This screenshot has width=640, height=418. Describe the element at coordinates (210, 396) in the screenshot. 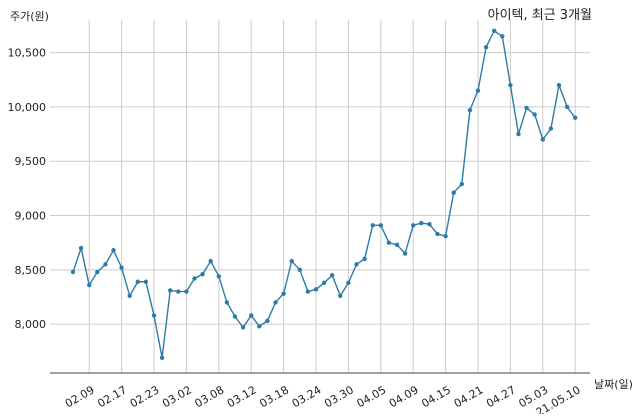

I see `x-tick-label: 03.08` at that location.